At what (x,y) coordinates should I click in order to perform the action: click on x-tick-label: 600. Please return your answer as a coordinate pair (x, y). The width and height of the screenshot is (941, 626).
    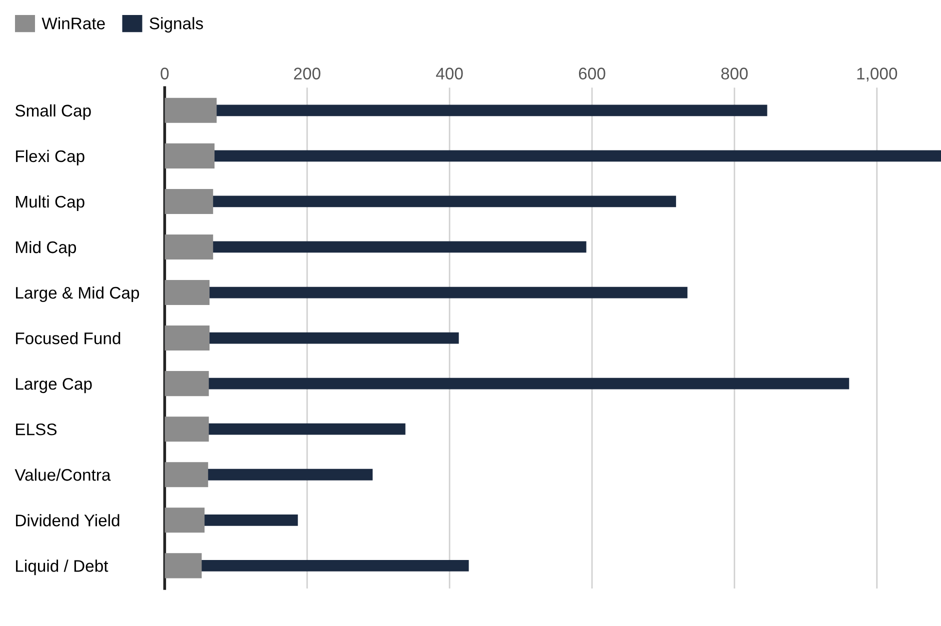
    Looking at the image, I should click on (592, 74).